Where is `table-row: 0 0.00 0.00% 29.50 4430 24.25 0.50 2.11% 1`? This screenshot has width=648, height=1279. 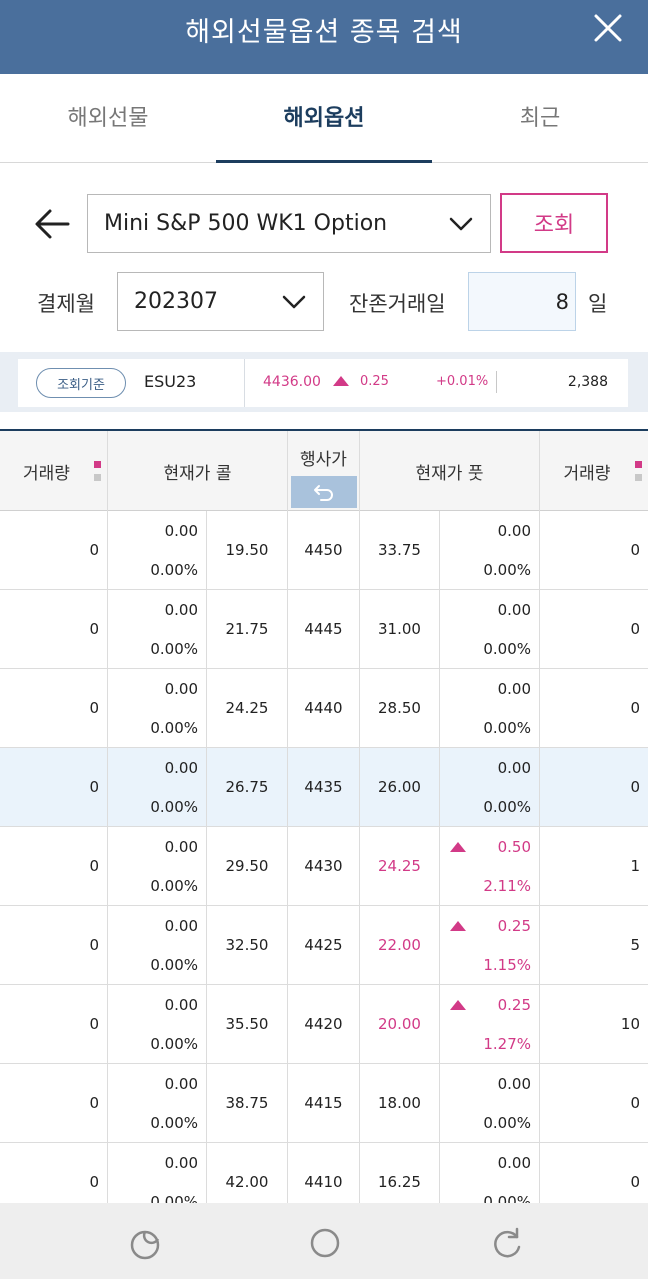
table-row: 0 0.00 0.00% 29.50 4430 24.25 0.50 2.11% 1 is located at coordinates (324, 866).